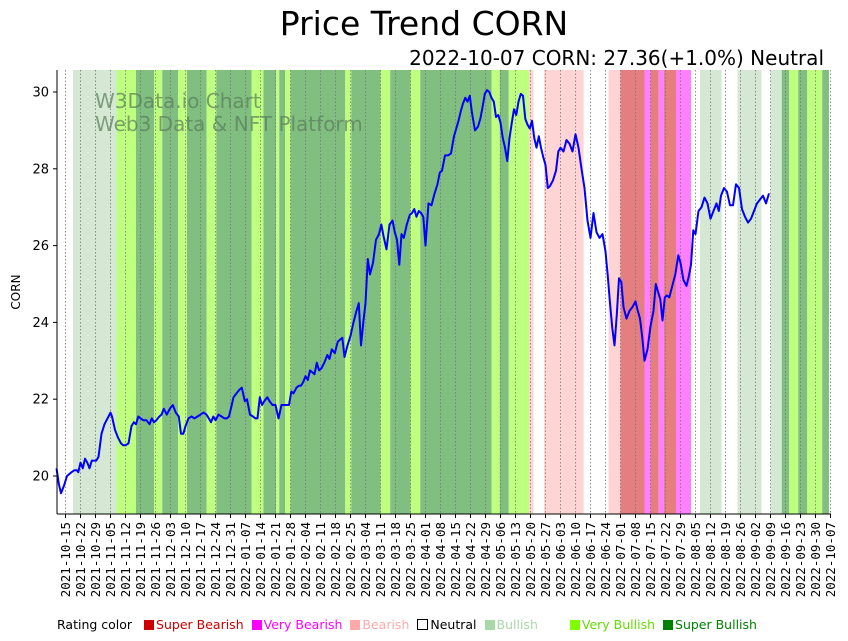 The height and width of the screenshot is (641, 848). Describe the element at coordinates (618, 624) in the screenshot. I see `legend-label-very-bullish: Very Bullish` at that location.